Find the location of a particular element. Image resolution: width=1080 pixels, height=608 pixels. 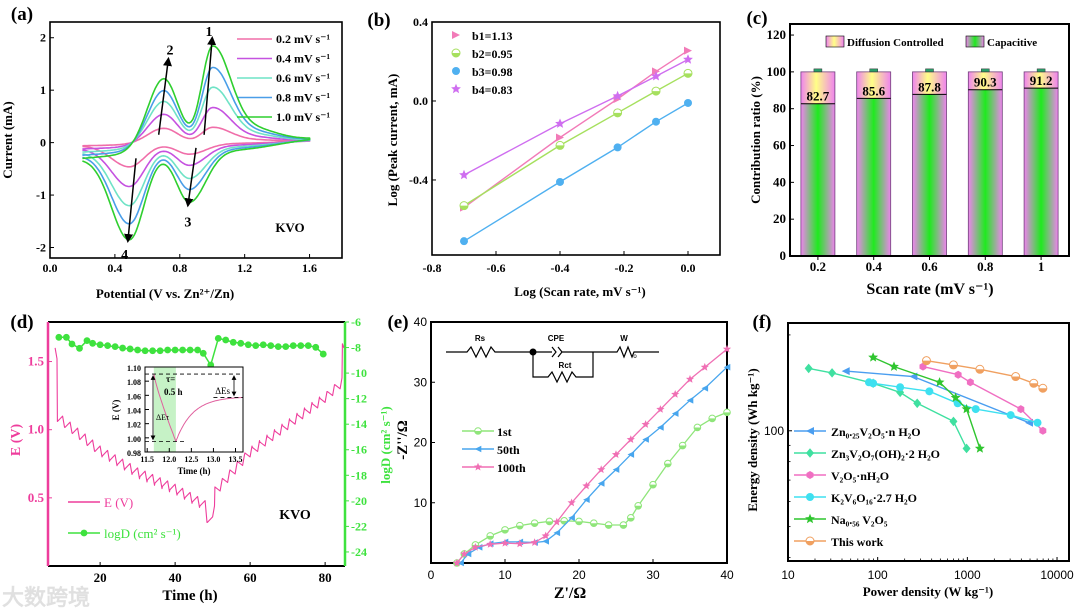

legend-label: Capacitive is located at coordinates (1012, 43).